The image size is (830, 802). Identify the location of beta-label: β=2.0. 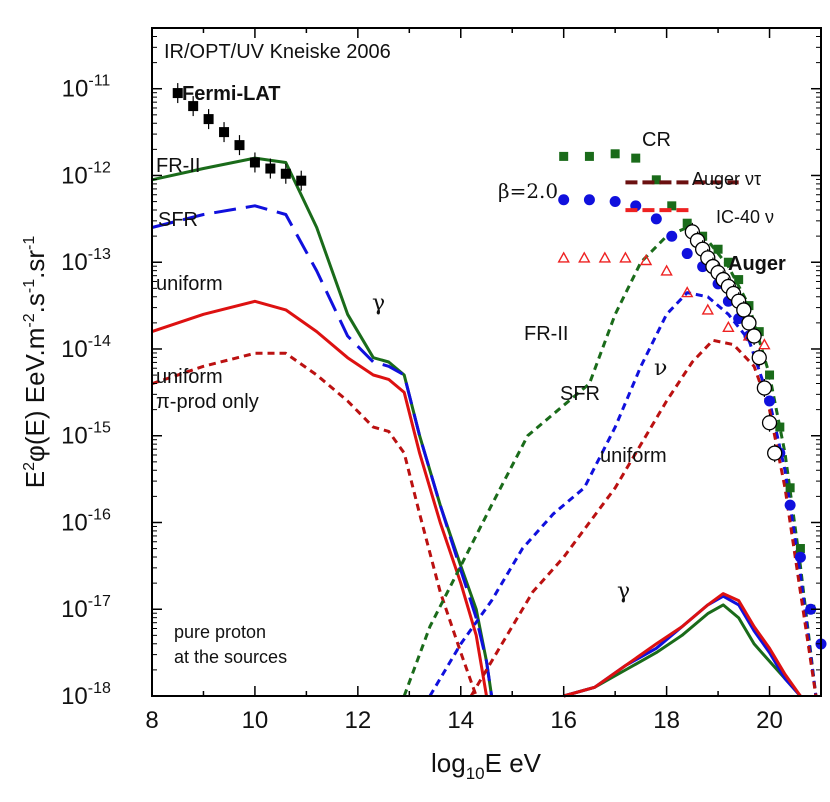
(528, 191).